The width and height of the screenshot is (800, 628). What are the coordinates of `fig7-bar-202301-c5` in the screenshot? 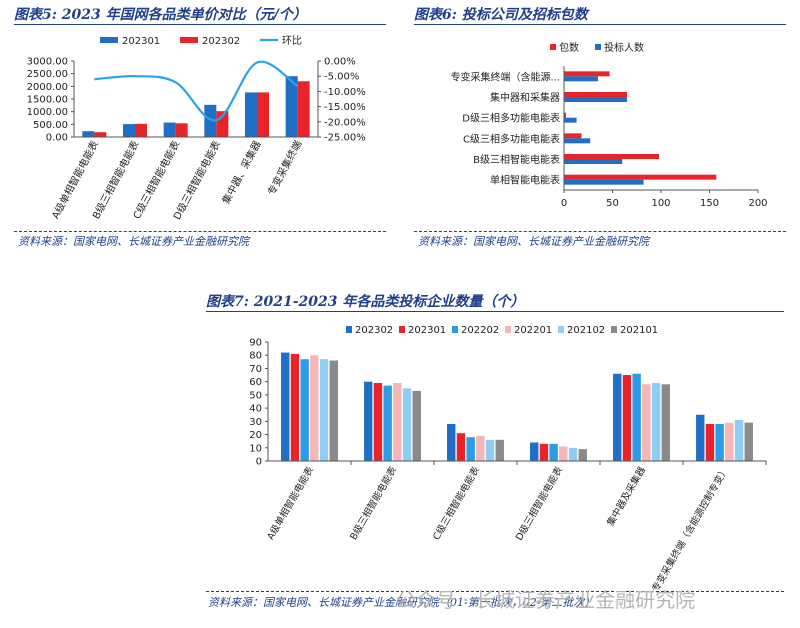 It's located at (710, 442).